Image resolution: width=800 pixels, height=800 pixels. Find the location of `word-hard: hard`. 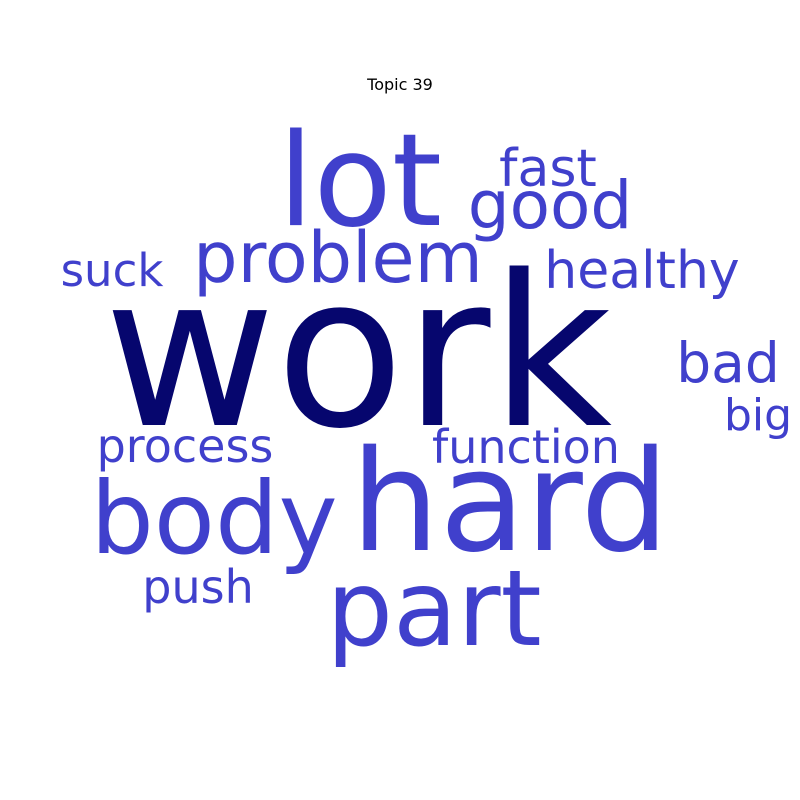

word-hard: hard is located at coordinates (510, 502).